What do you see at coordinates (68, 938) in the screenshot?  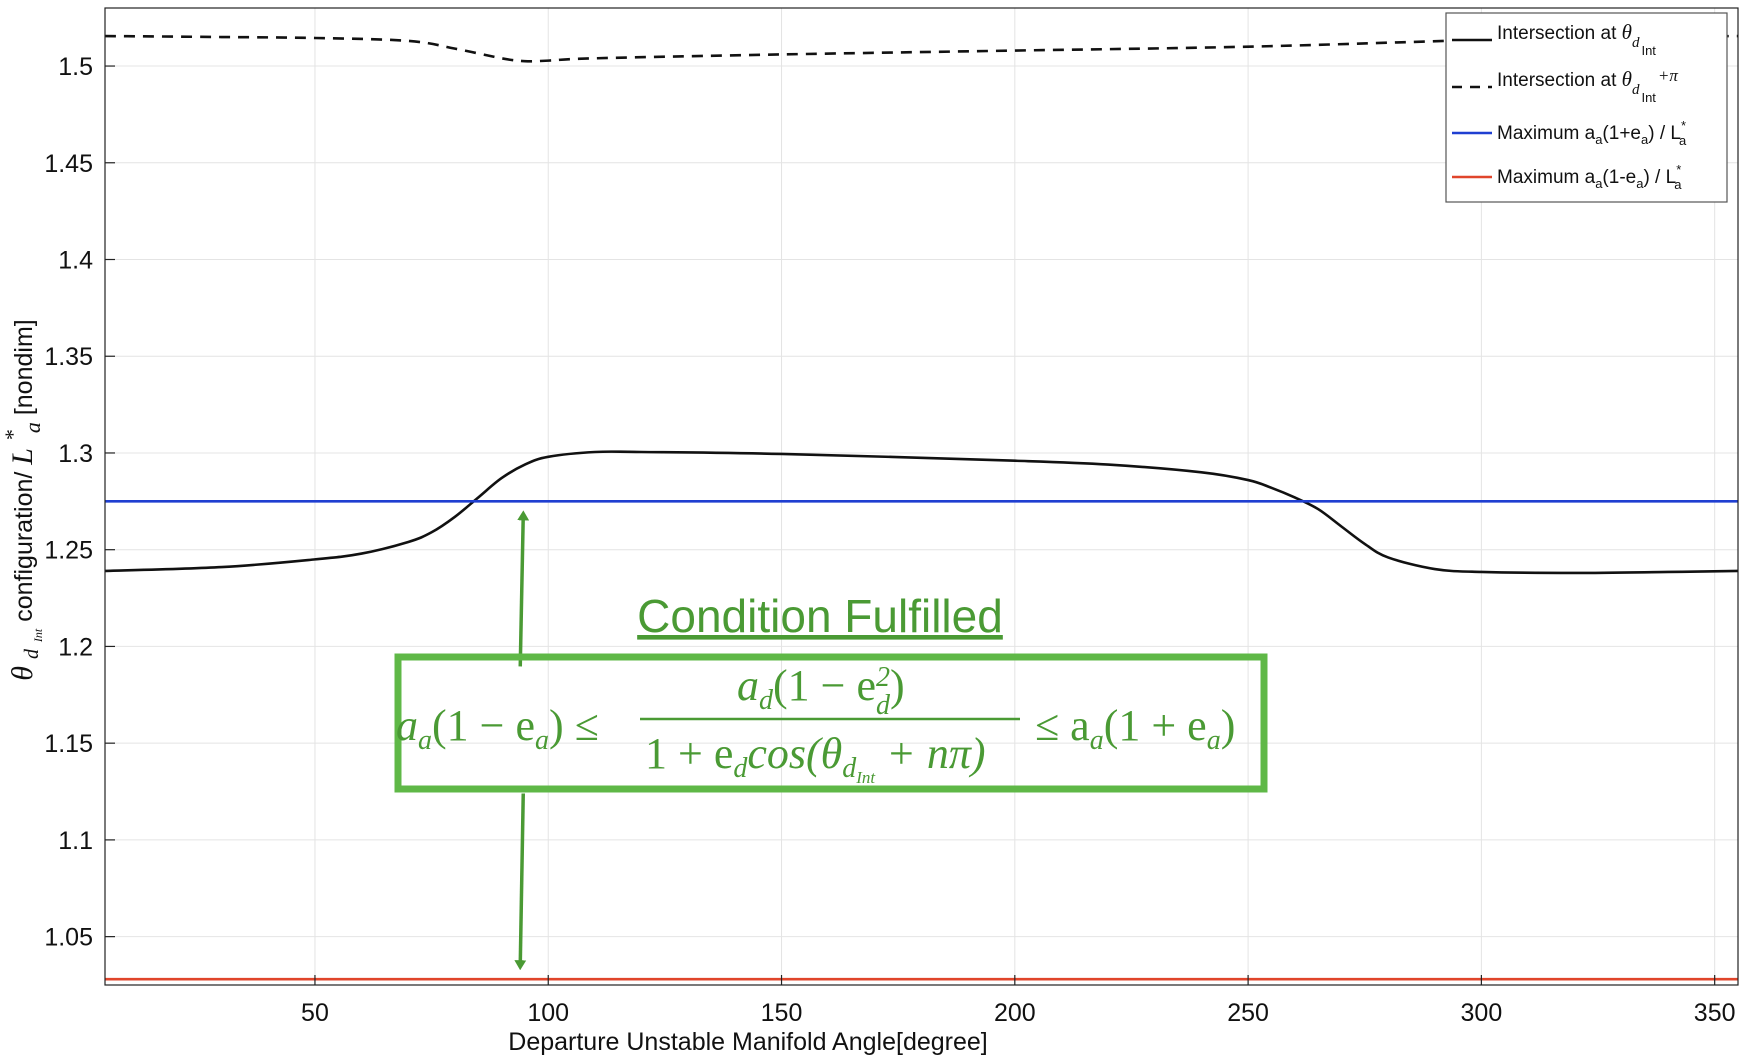 I see `y-tick-label: 1.05` at bounding box center [68, 938].